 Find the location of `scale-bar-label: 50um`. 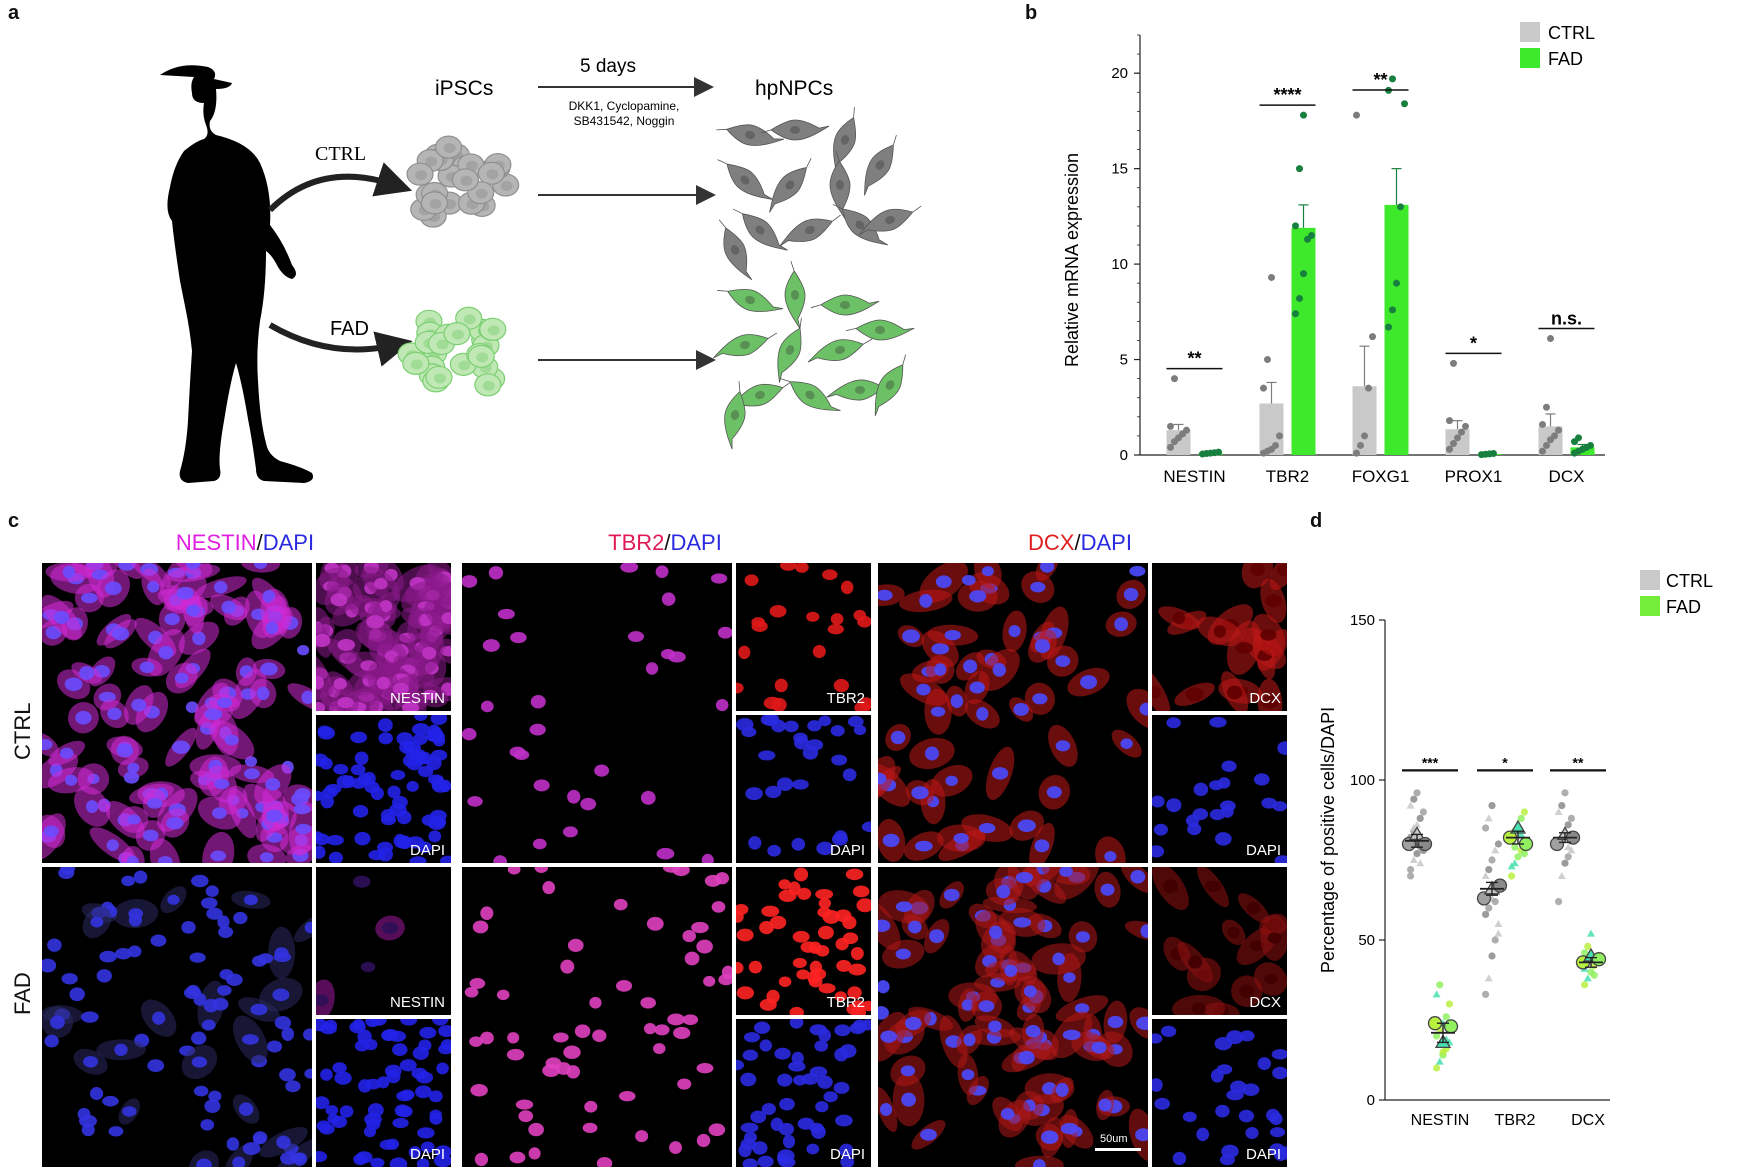

scale-bar-label: 50um is located at coordinates (1114, 1139).